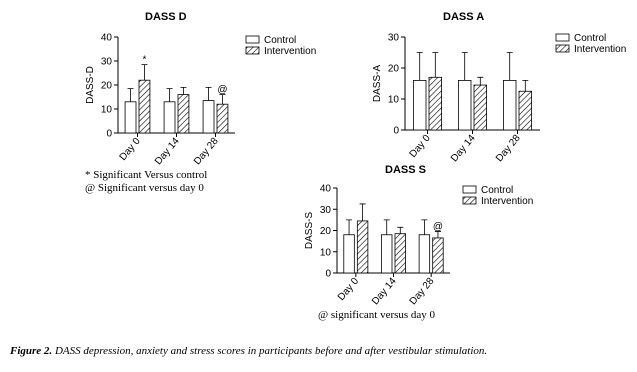 The height and width of the screenshot is (372, 637). What do you see at coordinates (30, 351) in the screenshot?
I see `caption-label: Figure 2.` at bounding box center [30, 351].